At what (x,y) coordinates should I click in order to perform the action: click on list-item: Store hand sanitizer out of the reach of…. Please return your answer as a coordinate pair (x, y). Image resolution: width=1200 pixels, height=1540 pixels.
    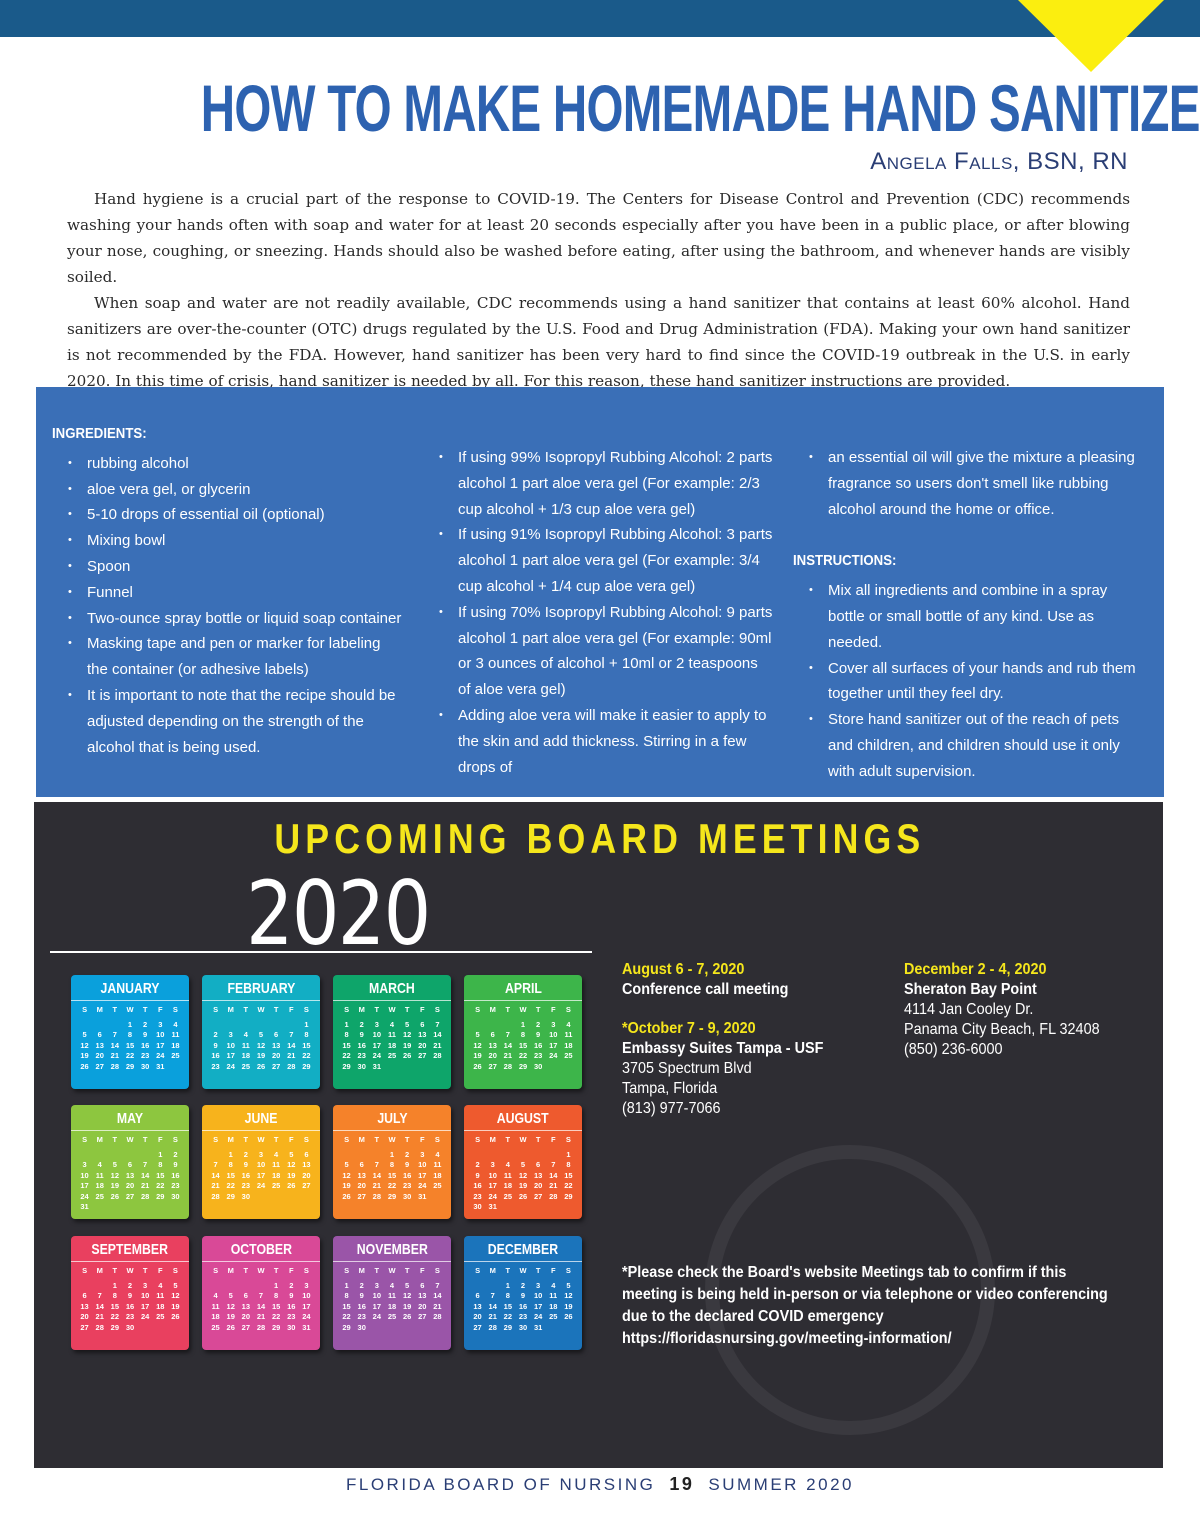
    Looking at the image, I should click on (968, 745).